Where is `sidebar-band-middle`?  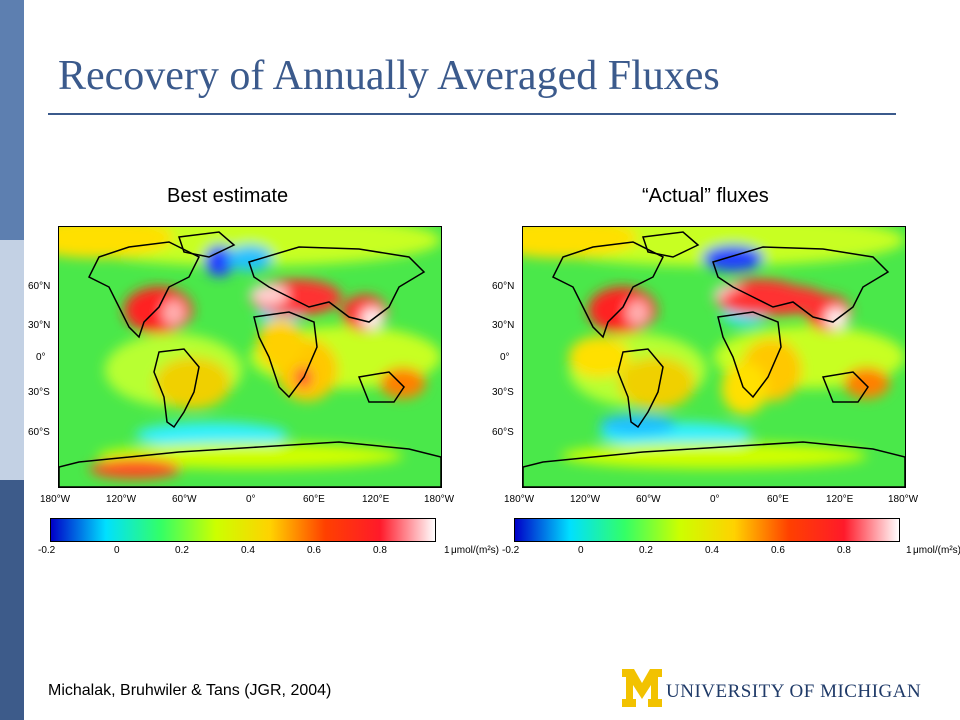 sidebar-band-middle is located at coordinates (12, 360).